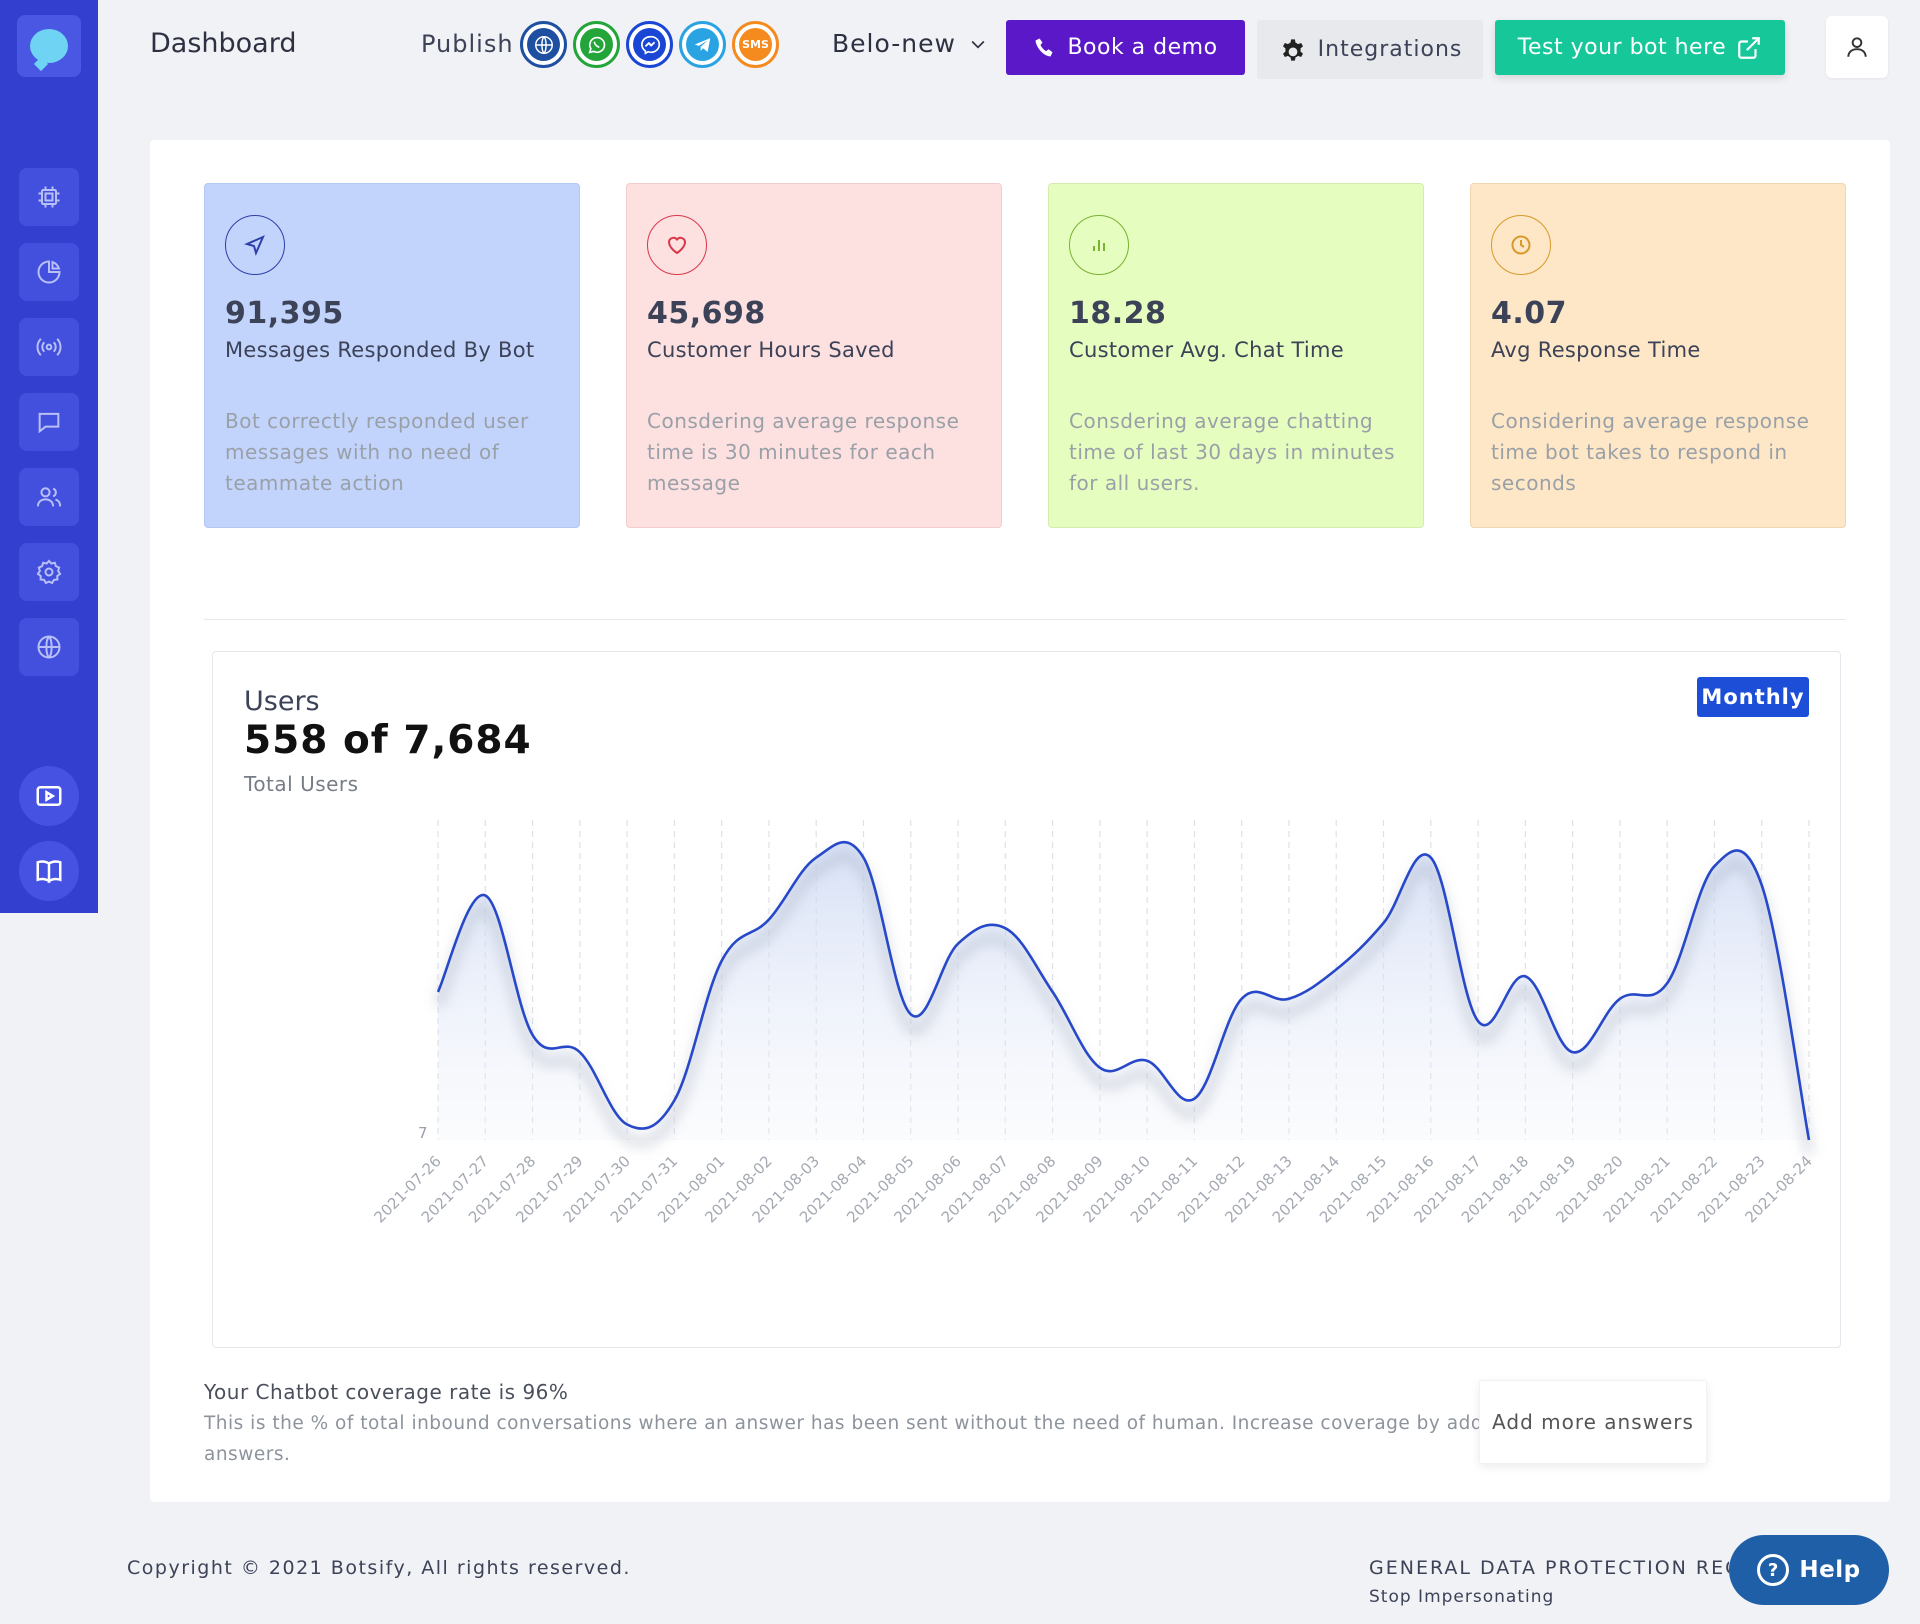 Image resolution: width=1920 pixels, height=1624 pixels. I want to click on divider, so click(1025, 619).